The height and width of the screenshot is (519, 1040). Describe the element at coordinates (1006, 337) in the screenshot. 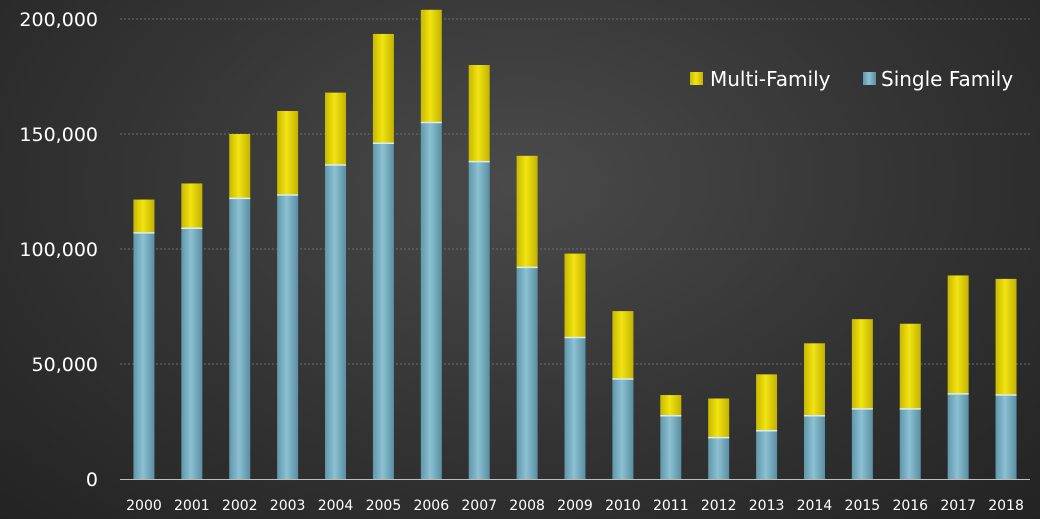

I see `bar-multi-family-2018` at that location.